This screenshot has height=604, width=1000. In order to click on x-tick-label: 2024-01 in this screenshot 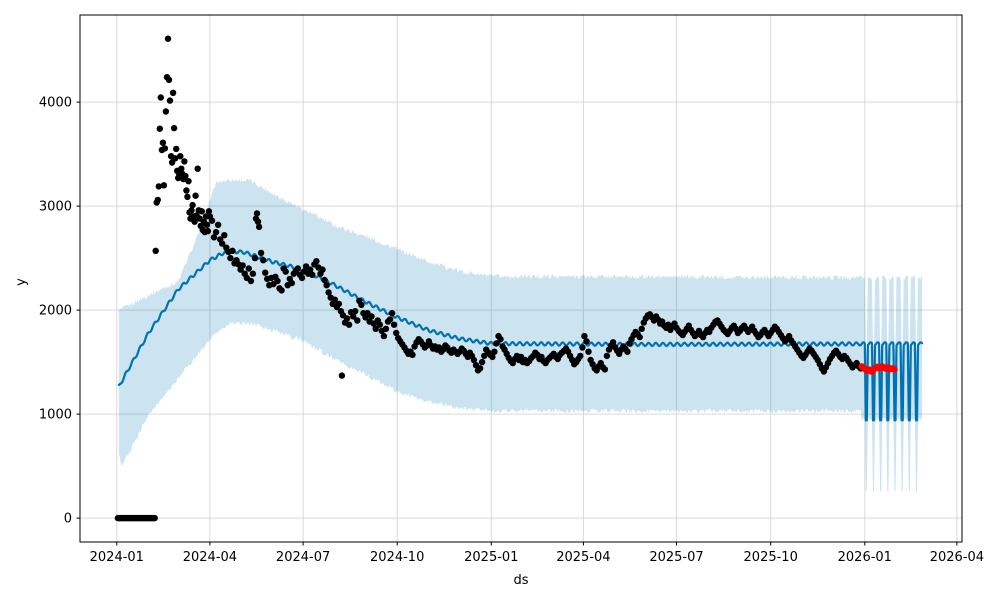, I will do `click(117, 557)`.